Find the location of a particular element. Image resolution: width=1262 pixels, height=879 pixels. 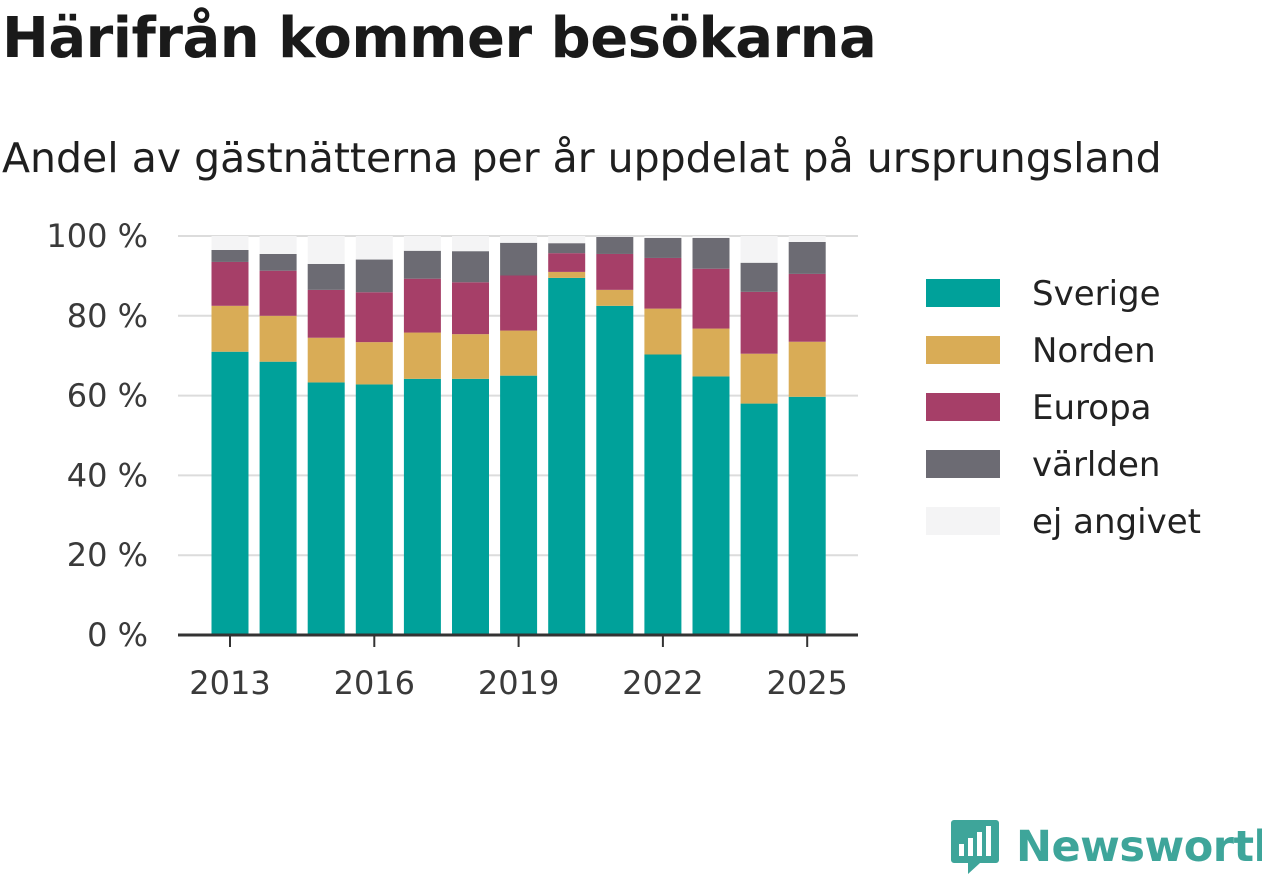

bar-stack-2014 is located at coordinates (278, 435).